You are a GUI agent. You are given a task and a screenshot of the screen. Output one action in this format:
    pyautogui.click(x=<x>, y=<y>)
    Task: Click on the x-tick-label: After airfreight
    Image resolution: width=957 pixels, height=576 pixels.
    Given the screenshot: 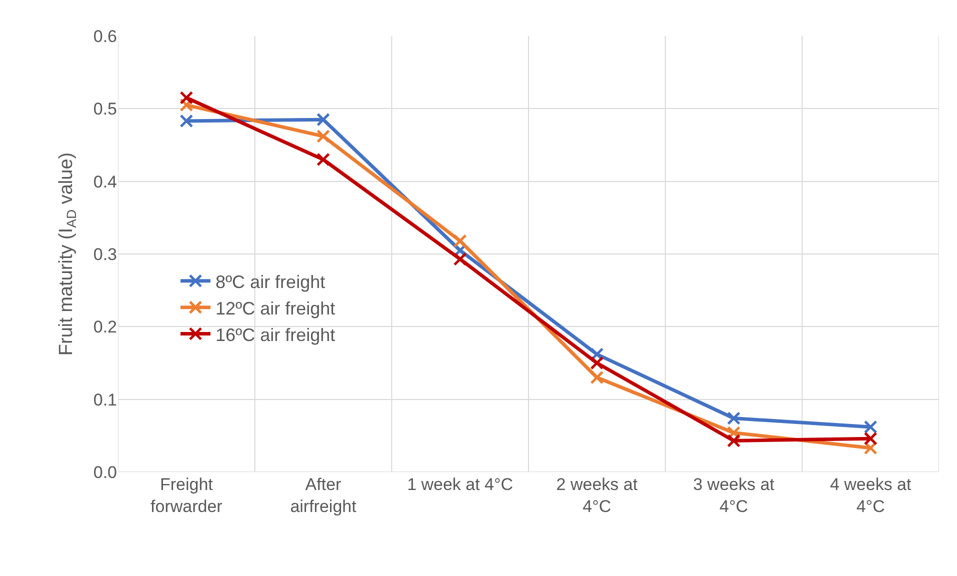 What is the action you would take?
    pyautogui.click(x=323, y=495)
    